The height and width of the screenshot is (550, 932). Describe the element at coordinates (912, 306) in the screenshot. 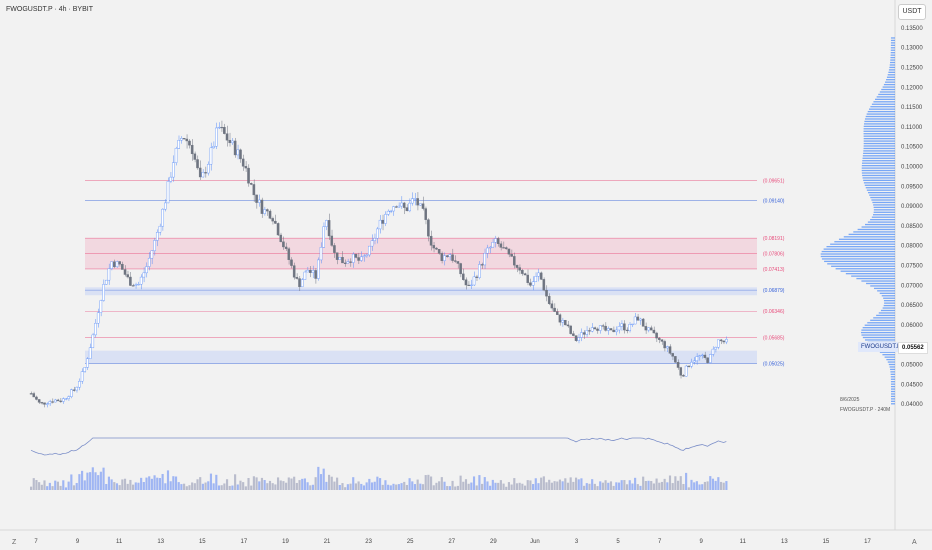

I see `y-tick-label: 0.06500` at that location.